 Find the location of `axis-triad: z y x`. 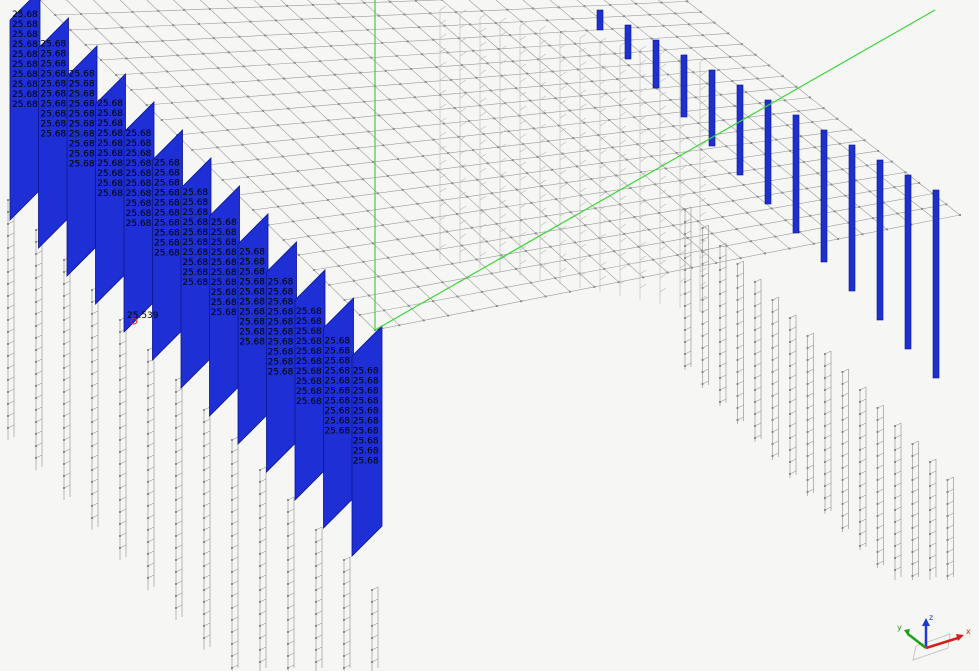

axis-triad: z y x is located at coordinates (933, 640).